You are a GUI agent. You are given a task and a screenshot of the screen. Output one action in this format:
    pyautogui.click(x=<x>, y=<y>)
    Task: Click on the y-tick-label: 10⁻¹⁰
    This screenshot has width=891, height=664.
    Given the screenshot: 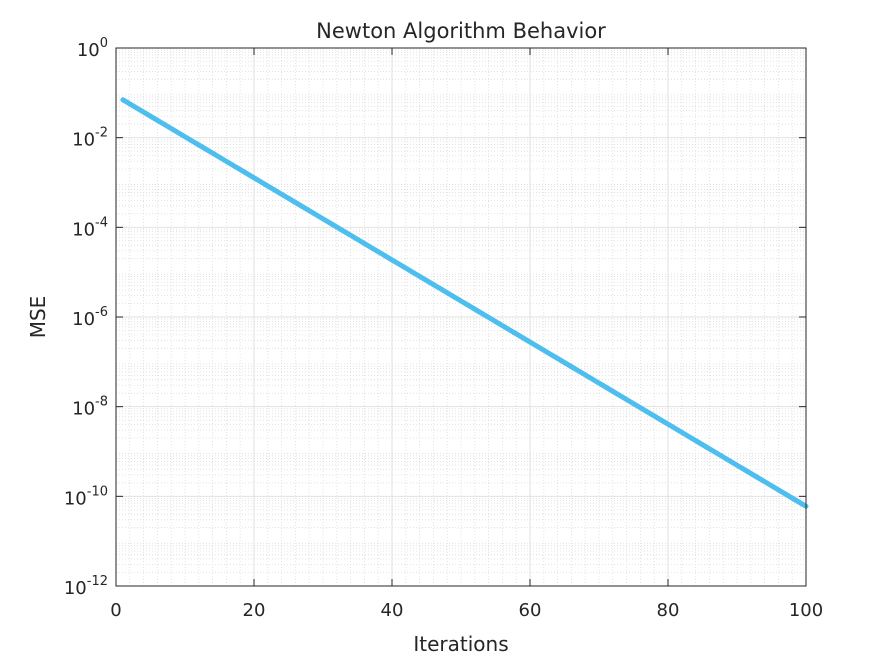 What is the action you would take?
    pyautogui.click(x=86, y=496)
    